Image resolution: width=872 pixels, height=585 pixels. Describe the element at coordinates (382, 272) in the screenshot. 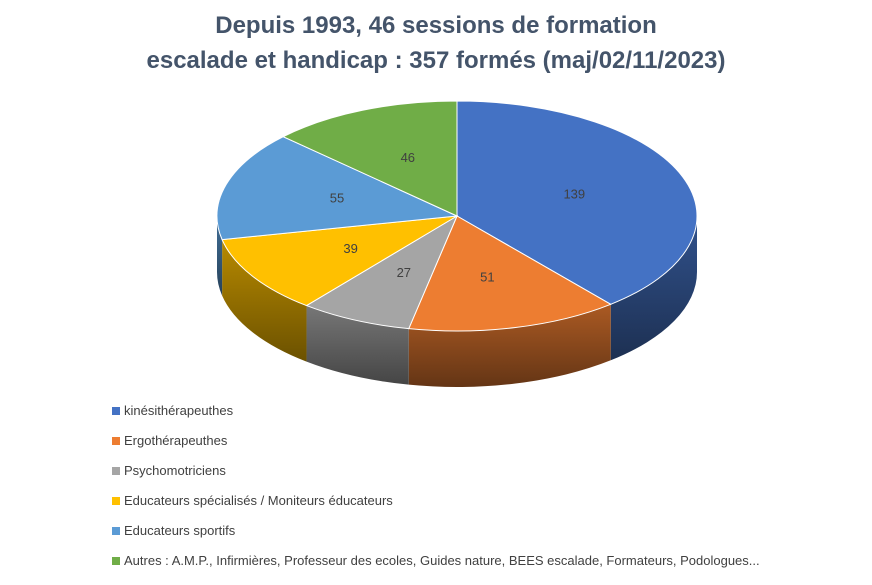

I see `pie-slice-psychomot` at that location.